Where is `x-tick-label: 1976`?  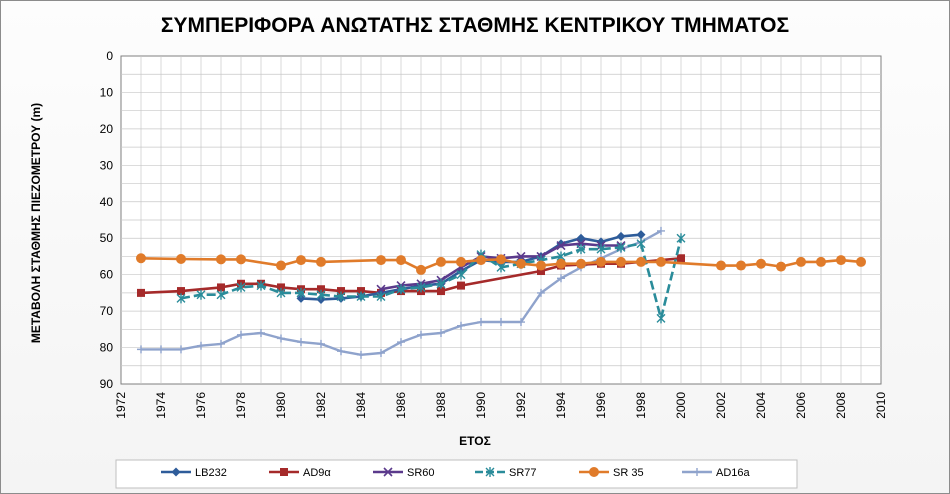 x-tick-label: 1976 is located at coordinates (201, 405).